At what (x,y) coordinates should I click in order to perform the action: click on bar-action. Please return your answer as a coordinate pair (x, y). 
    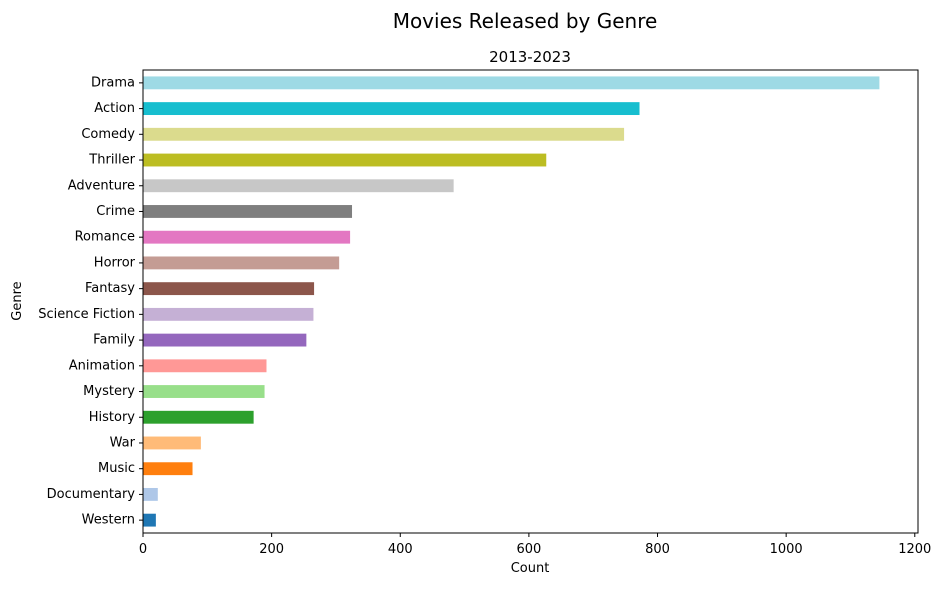
    Looking at the image, I should click on (391, 109).